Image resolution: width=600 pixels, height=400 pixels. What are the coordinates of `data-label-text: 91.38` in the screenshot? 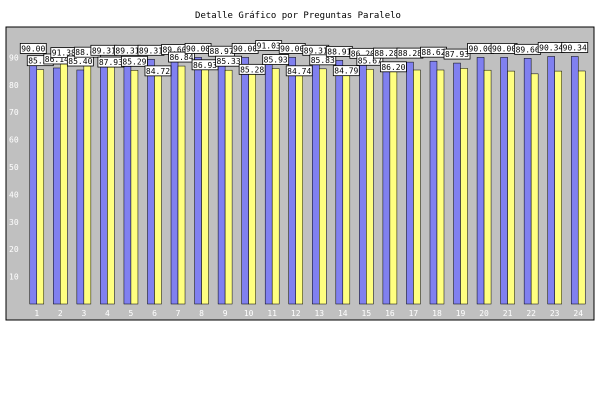 It's located at (64, 53).